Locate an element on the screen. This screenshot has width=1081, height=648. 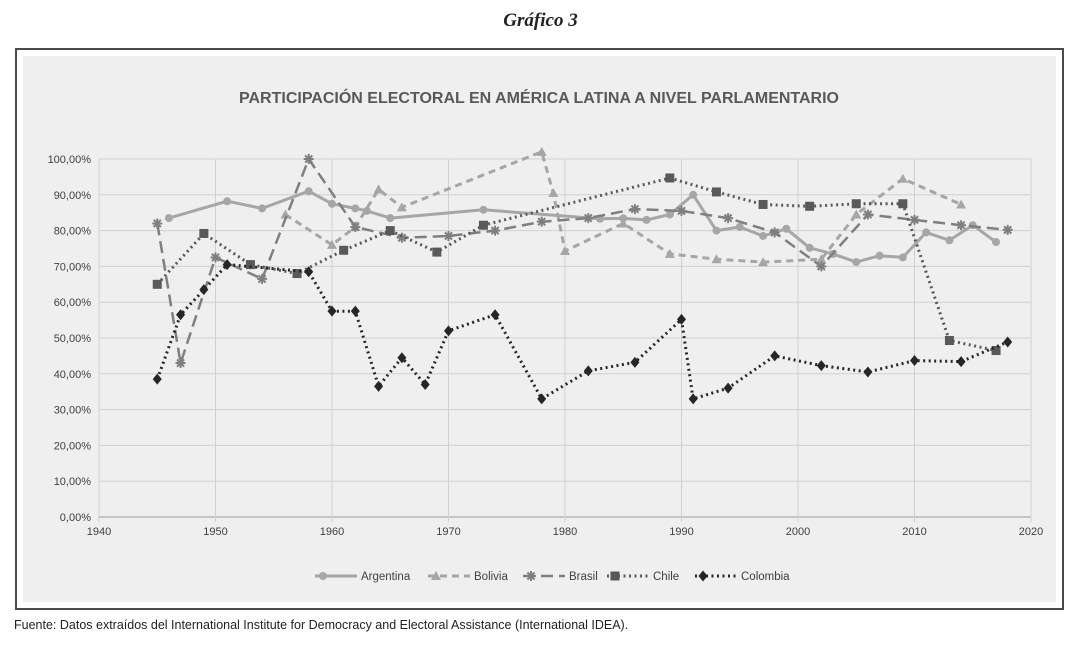
y-tick-label: 40,00% is located at coordinates (73, 375).